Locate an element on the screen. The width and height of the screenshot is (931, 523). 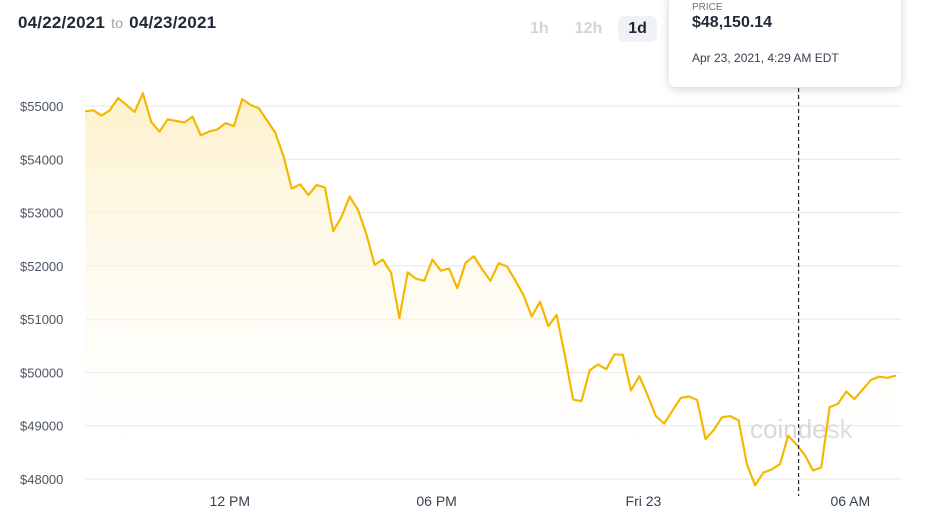
x-tick-label: 12 PM is located at coordinates (230, 501).